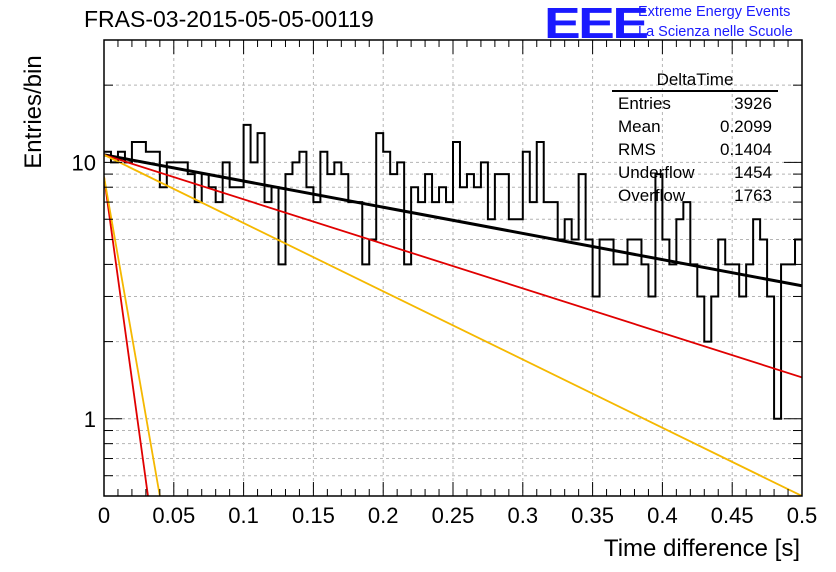 Image resolution: width=836 pixels, height=572 pixels. Describe the element at coordinates (695, 149) in the screenshot. I see `stats-row-rms: RMS 0.1404` at that location.